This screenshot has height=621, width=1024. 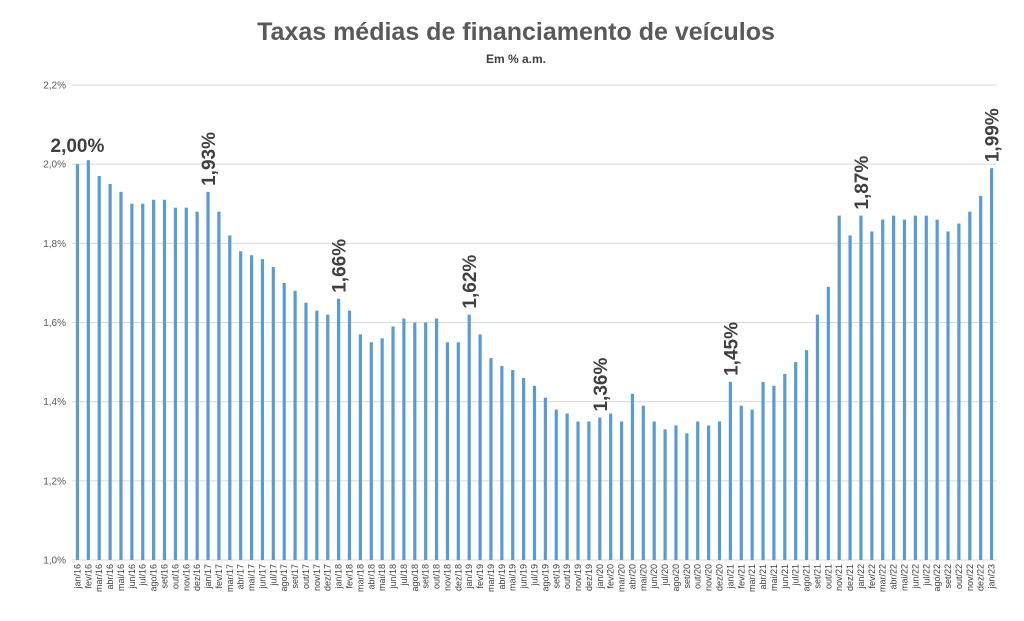 What do you see at coordinates (545, 578) in the screenshot?
I see `x-tick-label: ago/19` at bounding box center [545, 578].